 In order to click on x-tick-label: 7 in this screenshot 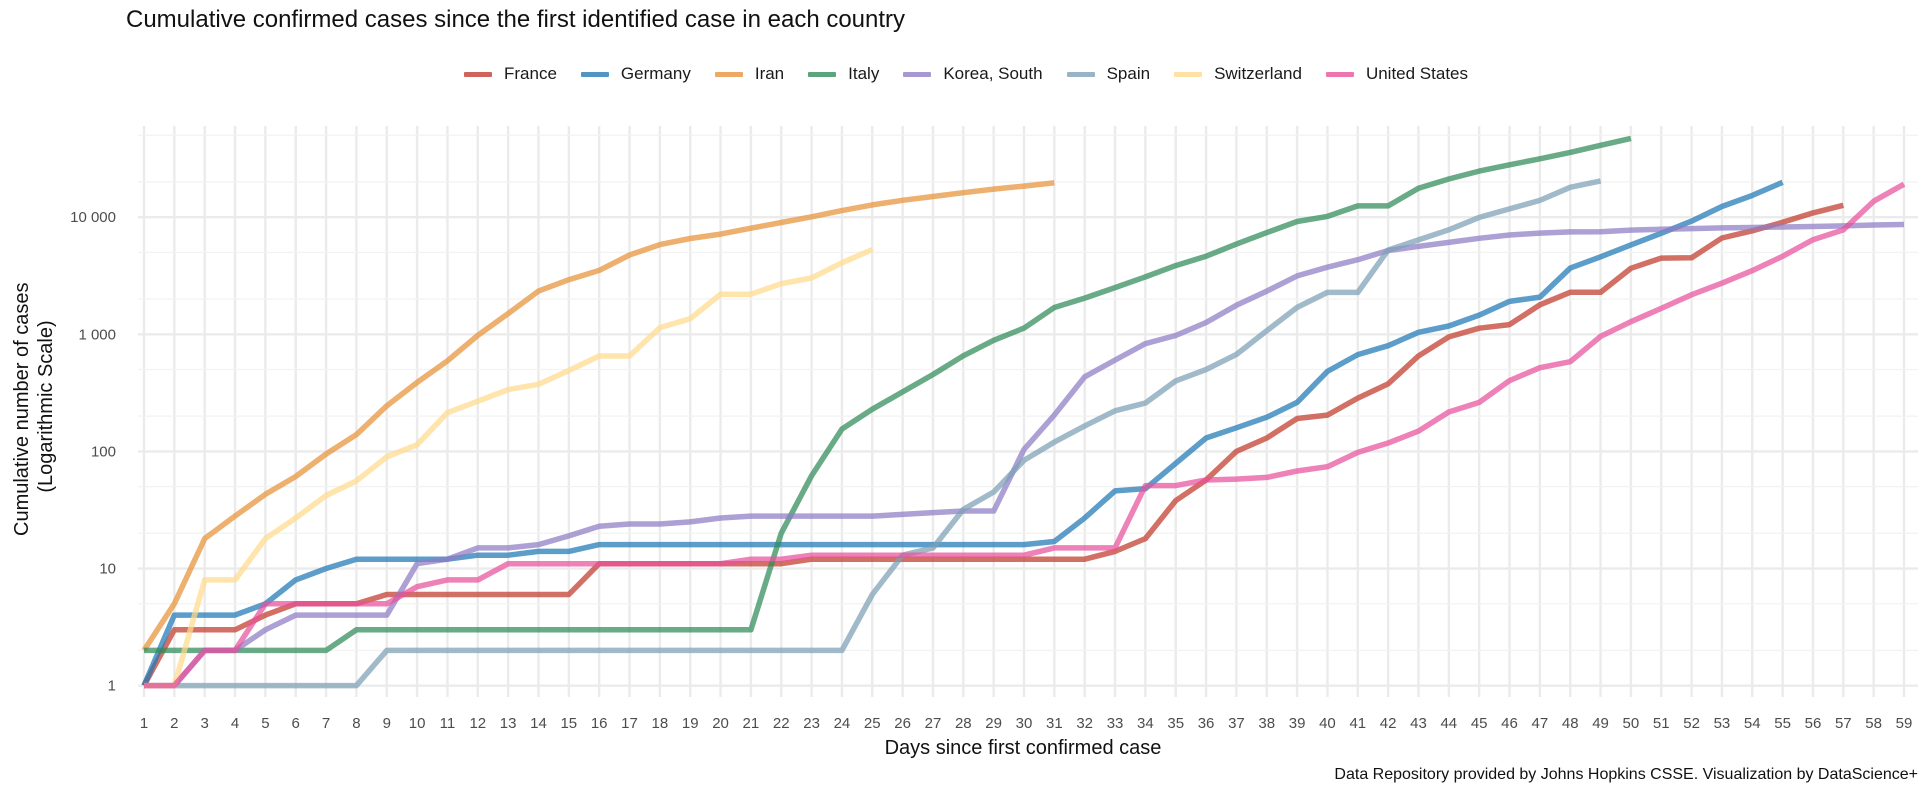, I will do `click(326, 723)`.